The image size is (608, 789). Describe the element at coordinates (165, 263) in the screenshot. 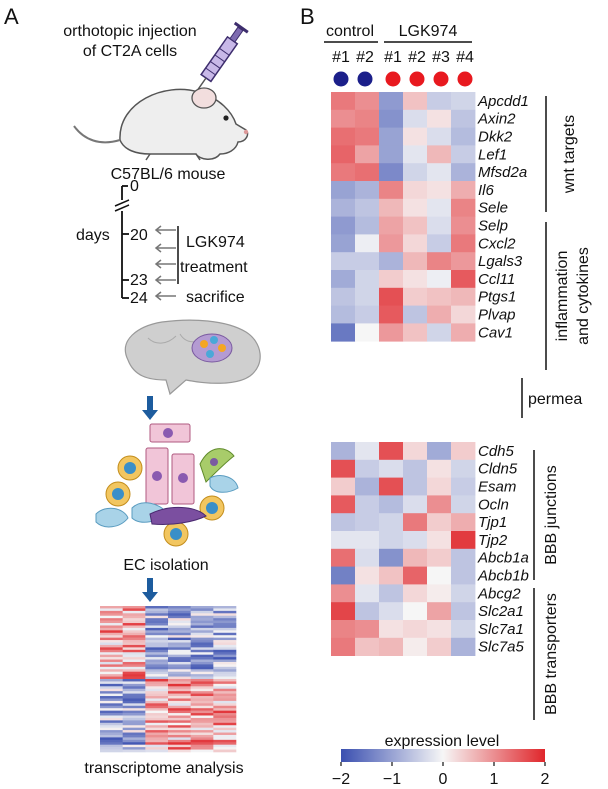

I see `treatment-arrows` at that location.